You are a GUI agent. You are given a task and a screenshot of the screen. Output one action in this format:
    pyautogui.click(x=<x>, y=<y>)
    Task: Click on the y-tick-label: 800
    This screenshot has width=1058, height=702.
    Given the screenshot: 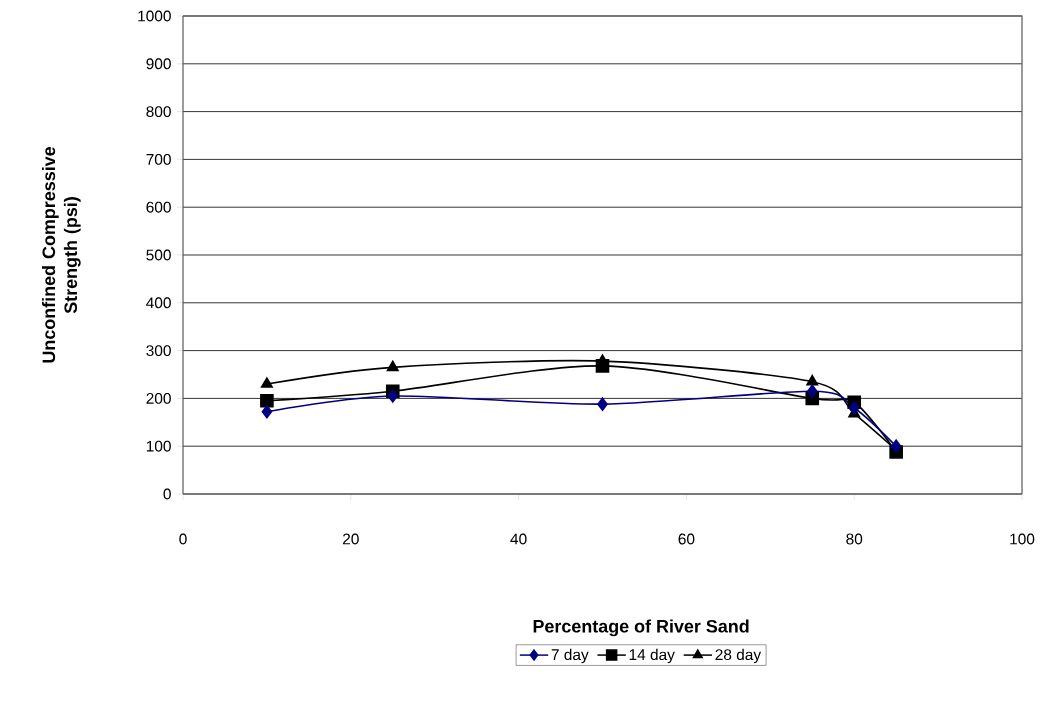 What is the action you would take?
    pyautogui.click(x=158, y=112)
    